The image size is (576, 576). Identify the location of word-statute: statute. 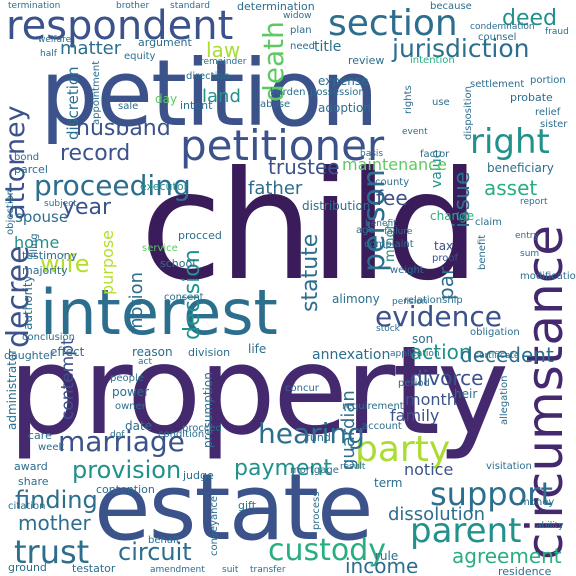
(310, 272).